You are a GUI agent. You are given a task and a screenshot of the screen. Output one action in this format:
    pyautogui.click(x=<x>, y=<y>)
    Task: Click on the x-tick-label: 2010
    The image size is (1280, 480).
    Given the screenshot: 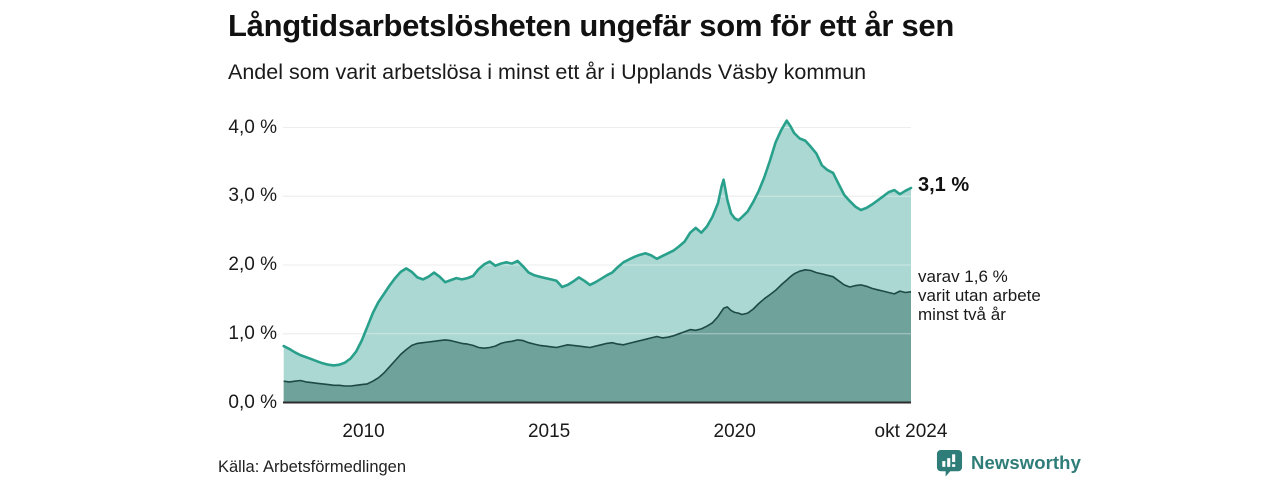 What is the action you would take?
    pyautogui.click(x=363, y=431)
    